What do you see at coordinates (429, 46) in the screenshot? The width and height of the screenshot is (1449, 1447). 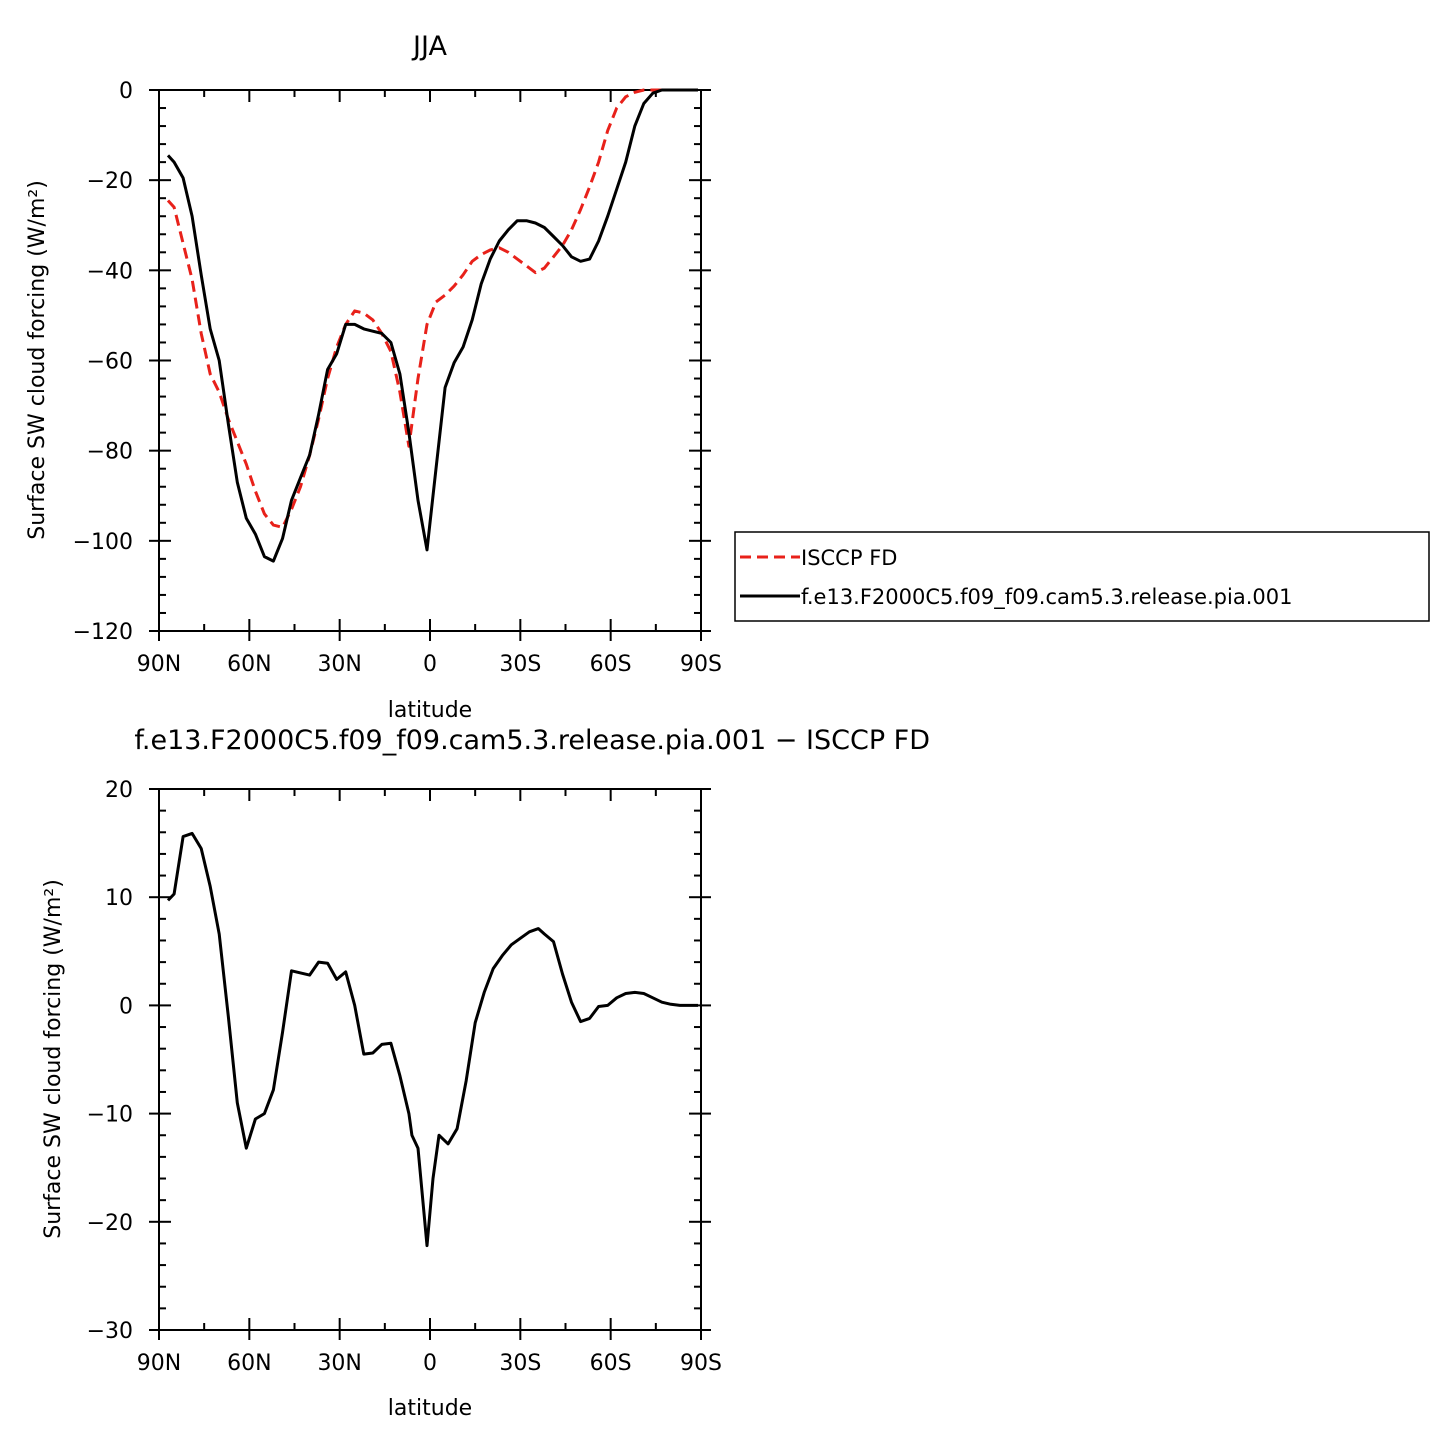 I see `top-panel-title: JJA` at bounding box center [429, 46].